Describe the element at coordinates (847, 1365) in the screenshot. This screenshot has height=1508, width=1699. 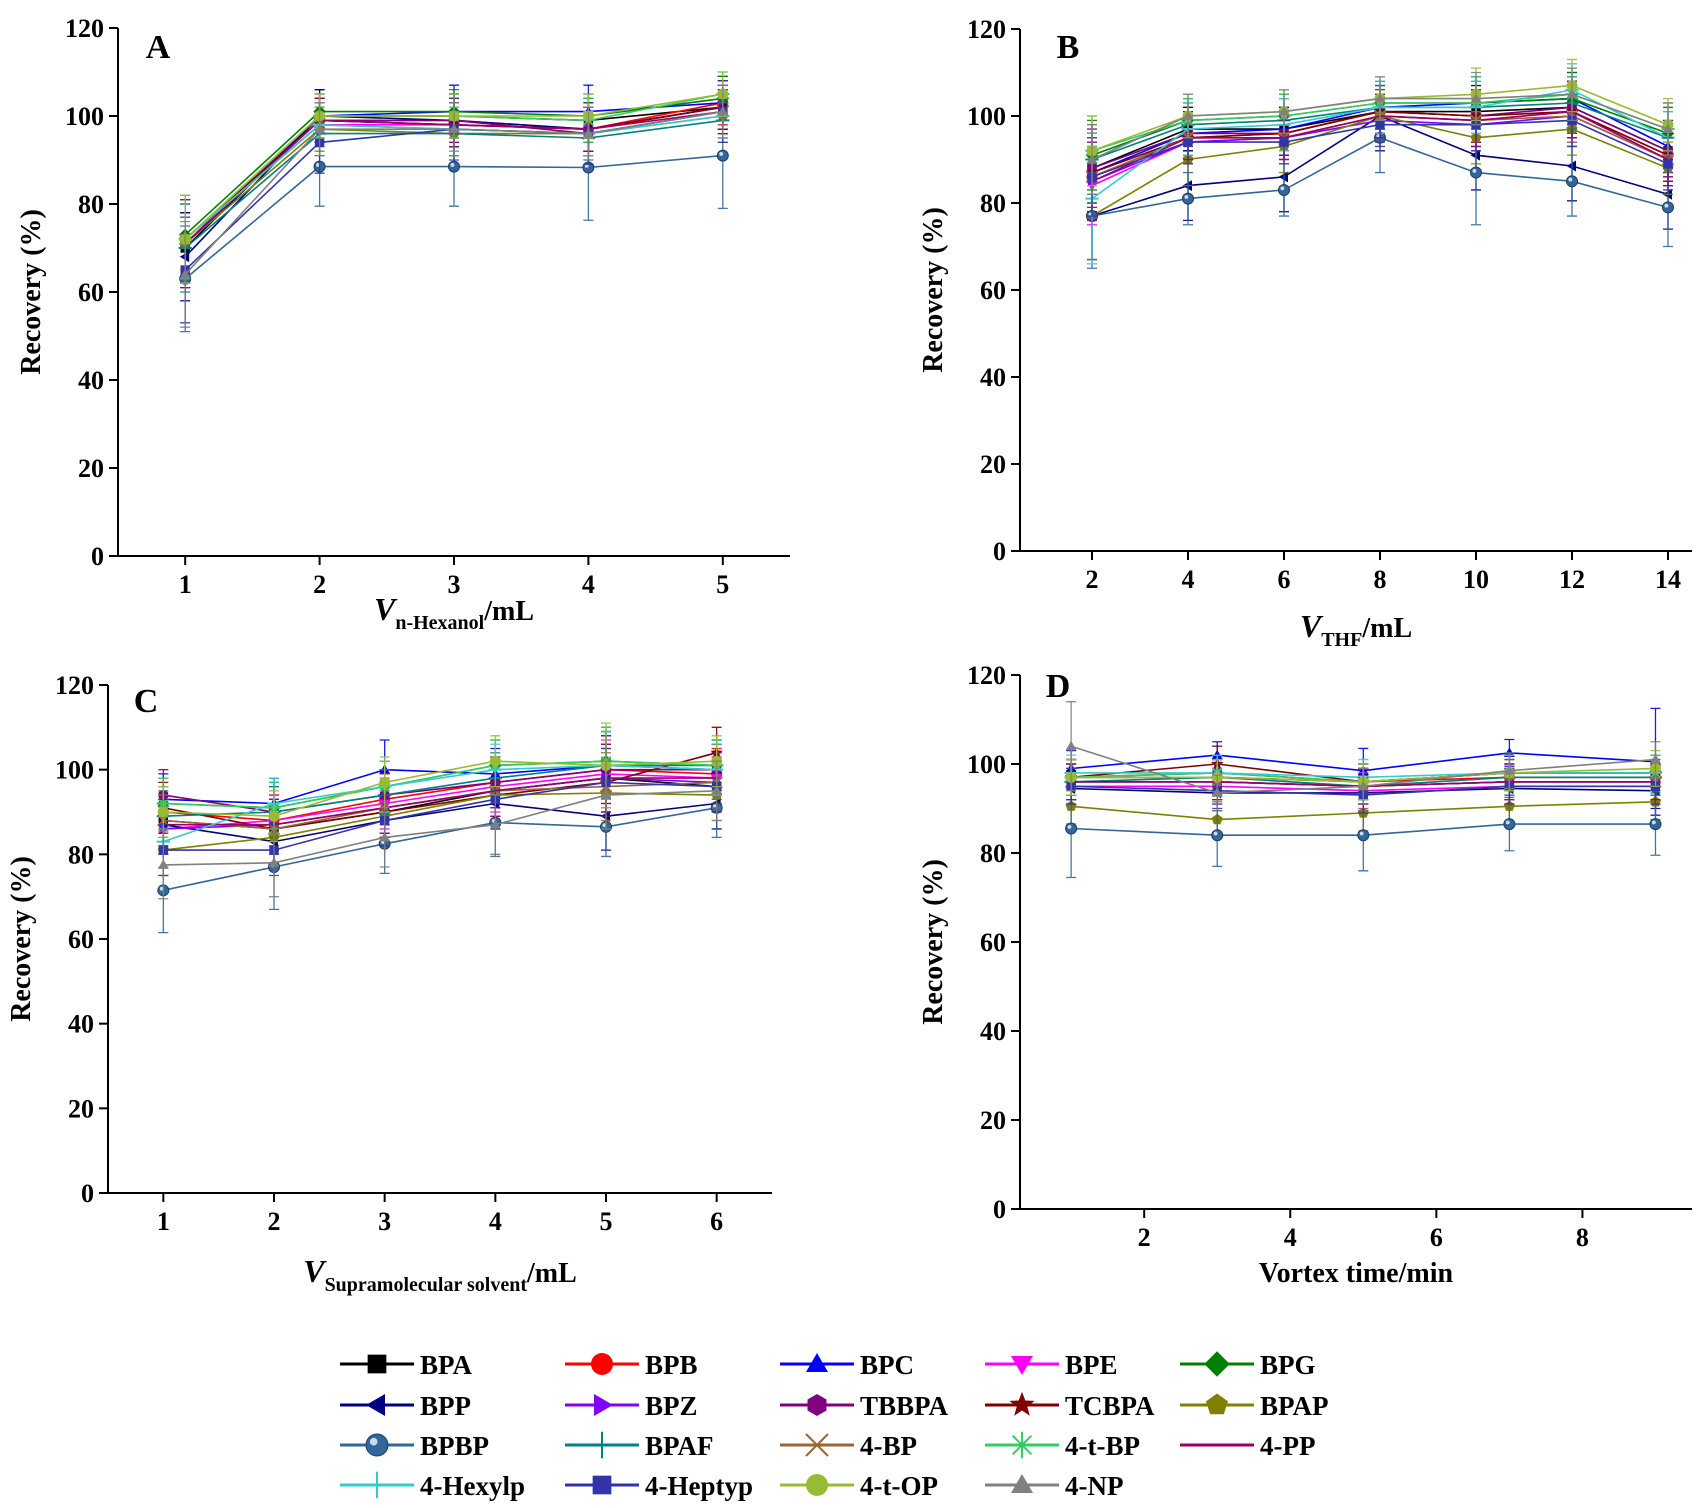
I see `legend-item-bpc: BPC` at that location.